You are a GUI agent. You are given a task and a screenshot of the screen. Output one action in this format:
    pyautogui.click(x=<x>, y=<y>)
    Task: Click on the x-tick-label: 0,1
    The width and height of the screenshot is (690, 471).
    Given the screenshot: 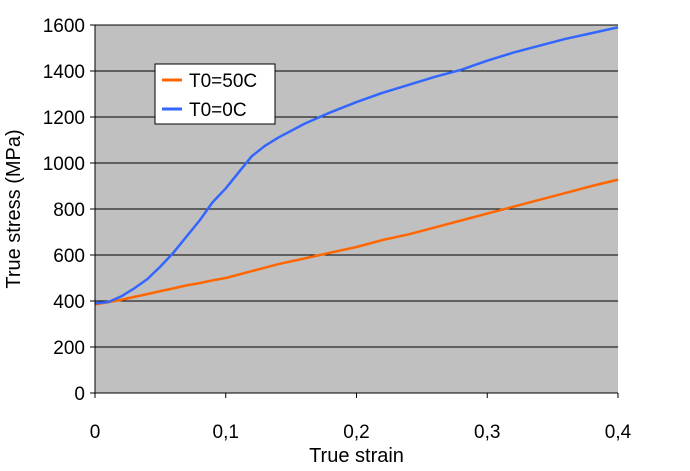 What is the action you would take?
    pyautogui.click(x=226, y=432)
    